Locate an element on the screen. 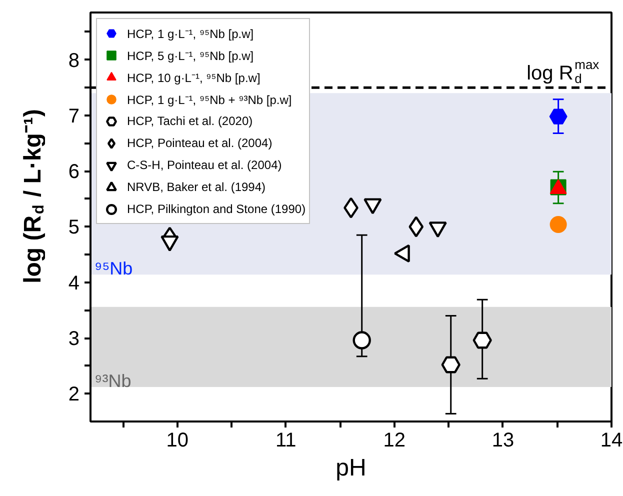 The height and width of the screenshot is (496, 623). band-label: ⁹⁵Nb is located at coordinates (113, 268).